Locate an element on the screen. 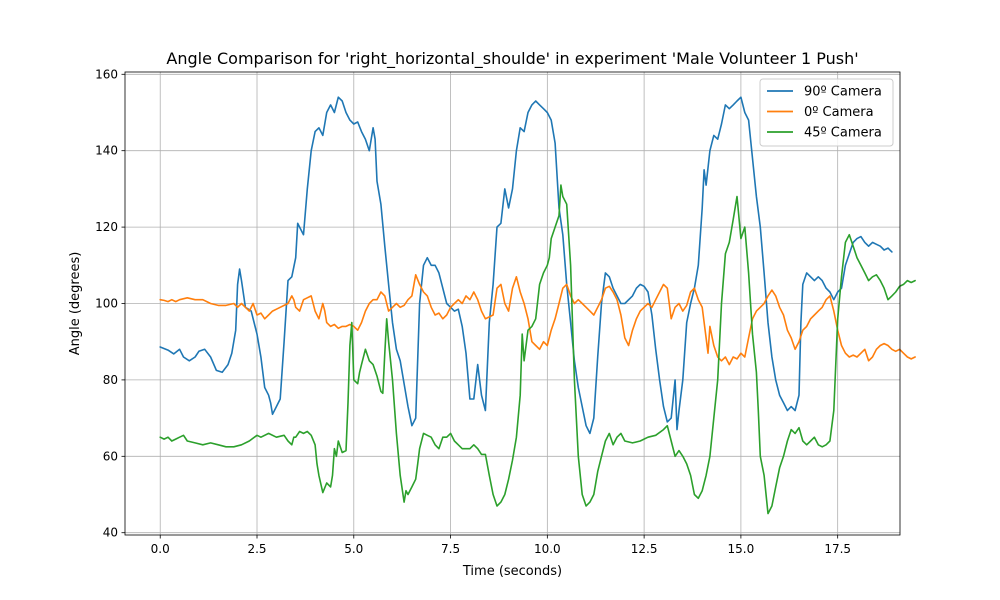 The image size is (1000, 600). x-tick-label: 7.5 is located at coordinates (450, 549).